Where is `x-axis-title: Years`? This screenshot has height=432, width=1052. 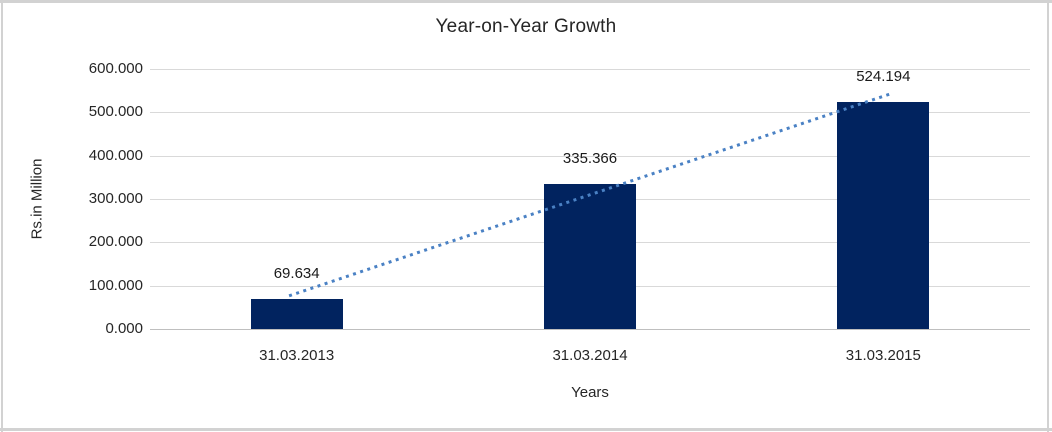
x-axis-title: Years is located at coordinates (590, 392).